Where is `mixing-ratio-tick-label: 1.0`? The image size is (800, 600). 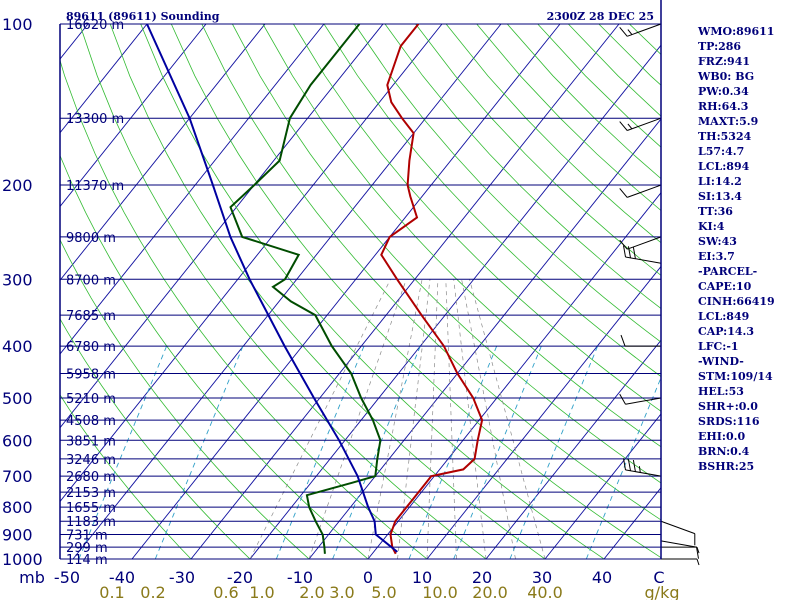
mixing-ratio-tick-label: 1.0 is located at coordinates (261, 591).